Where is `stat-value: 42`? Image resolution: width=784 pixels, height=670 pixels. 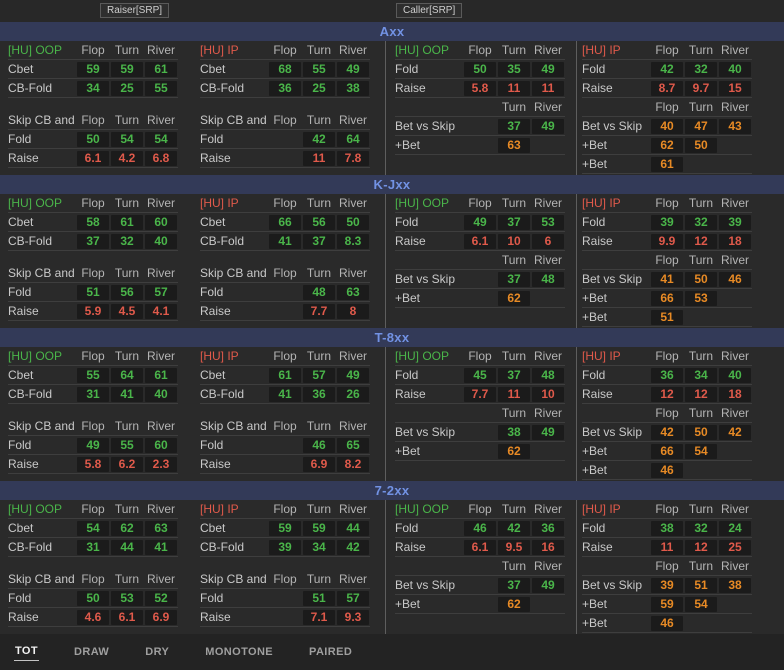
stat-value: 42 is located at coordinates (667, 432).